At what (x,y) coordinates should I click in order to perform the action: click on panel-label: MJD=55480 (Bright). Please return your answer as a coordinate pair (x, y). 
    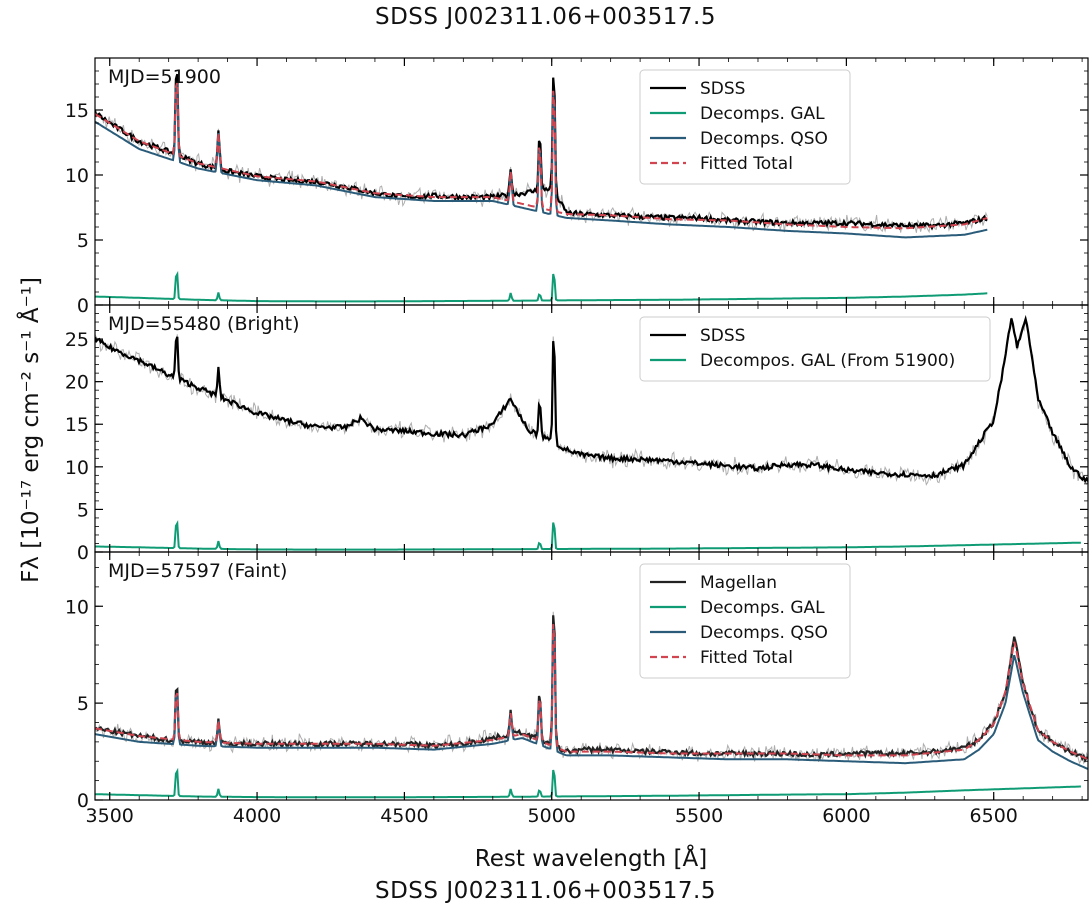
    Looking at the image, I should click on (204, 324).